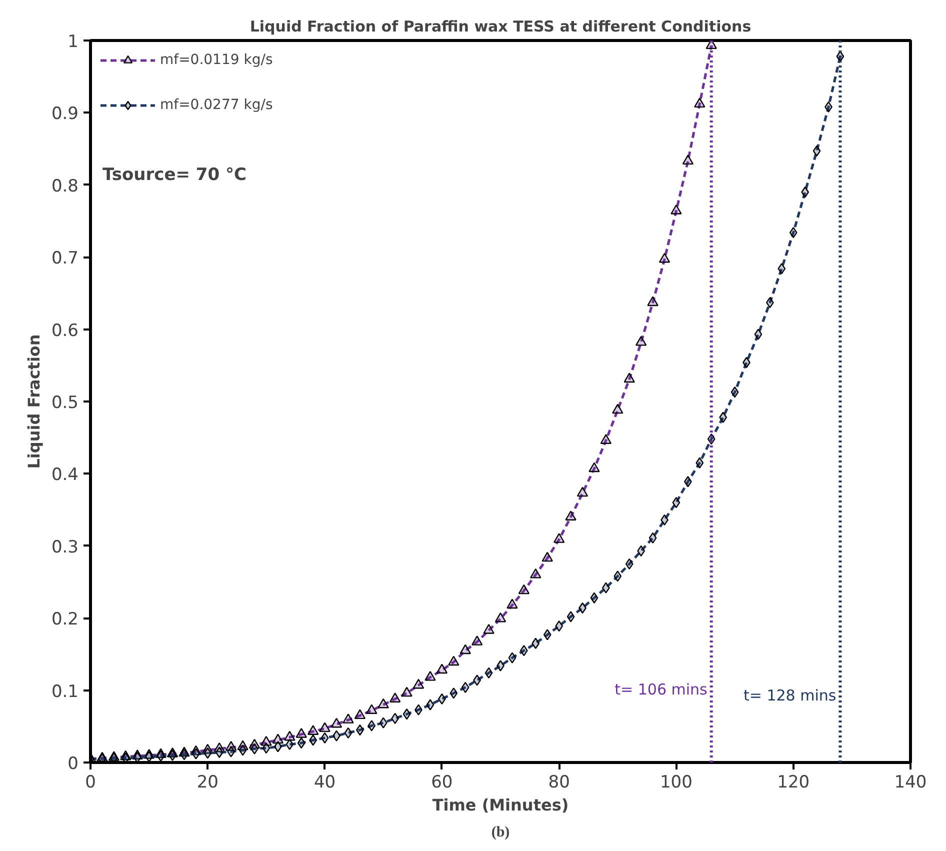 This screenshot has width=946, height=851. What do you see at coordinates (65, 620) in the screenshot?
I see `y-tick-label: 0.2` at bounding box center [65, 620].